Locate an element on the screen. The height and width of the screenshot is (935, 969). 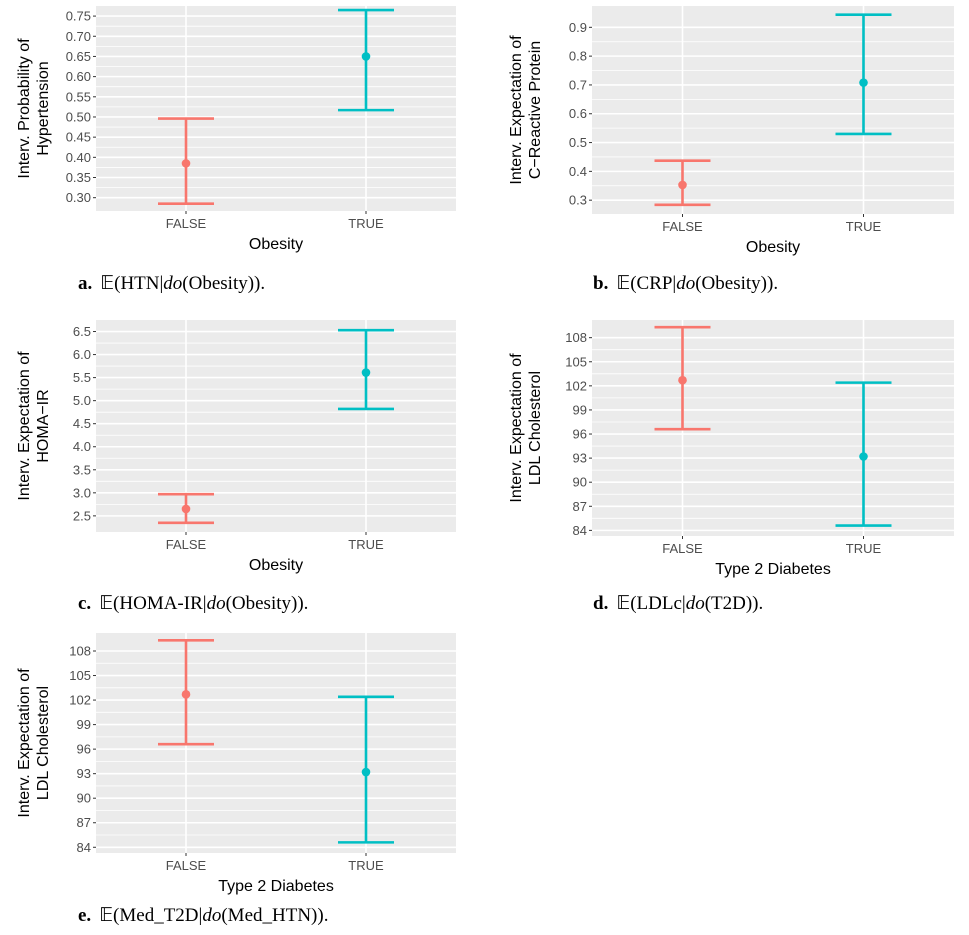
y-tick-label: 4.0 is located at coordinates (82, 446).